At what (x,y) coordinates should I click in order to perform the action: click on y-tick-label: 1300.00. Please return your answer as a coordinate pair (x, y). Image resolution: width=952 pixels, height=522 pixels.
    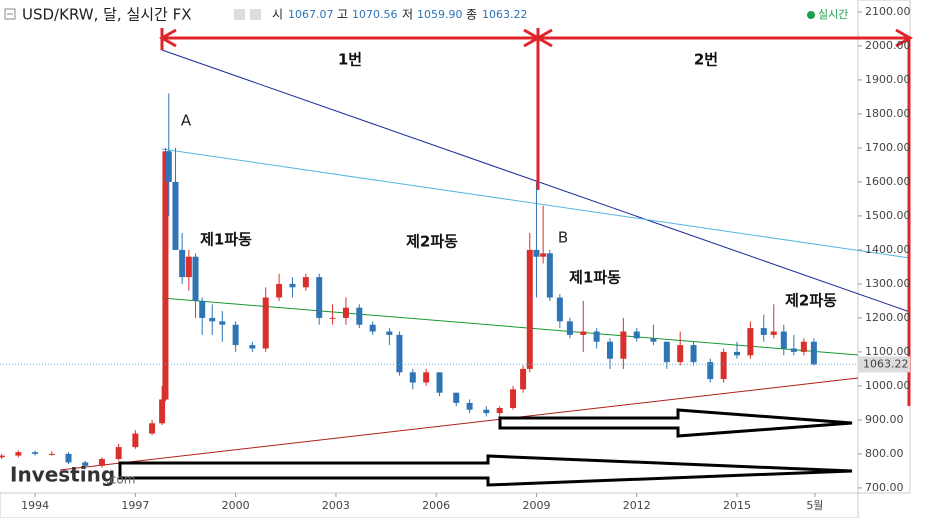
    Looking at the image, I should click on (888, 283).